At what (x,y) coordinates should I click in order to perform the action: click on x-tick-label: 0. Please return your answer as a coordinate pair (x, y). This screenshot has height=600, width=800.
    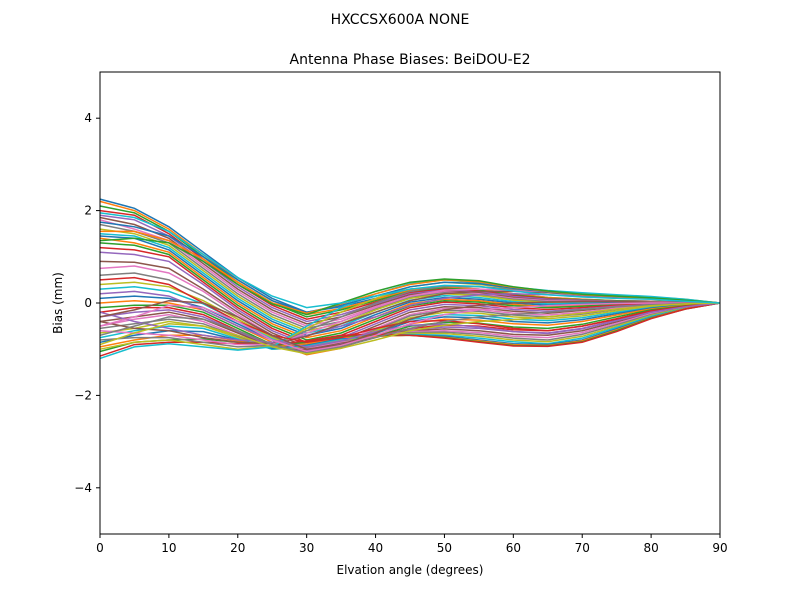
    Looking at the image, I should click on (100, 548).